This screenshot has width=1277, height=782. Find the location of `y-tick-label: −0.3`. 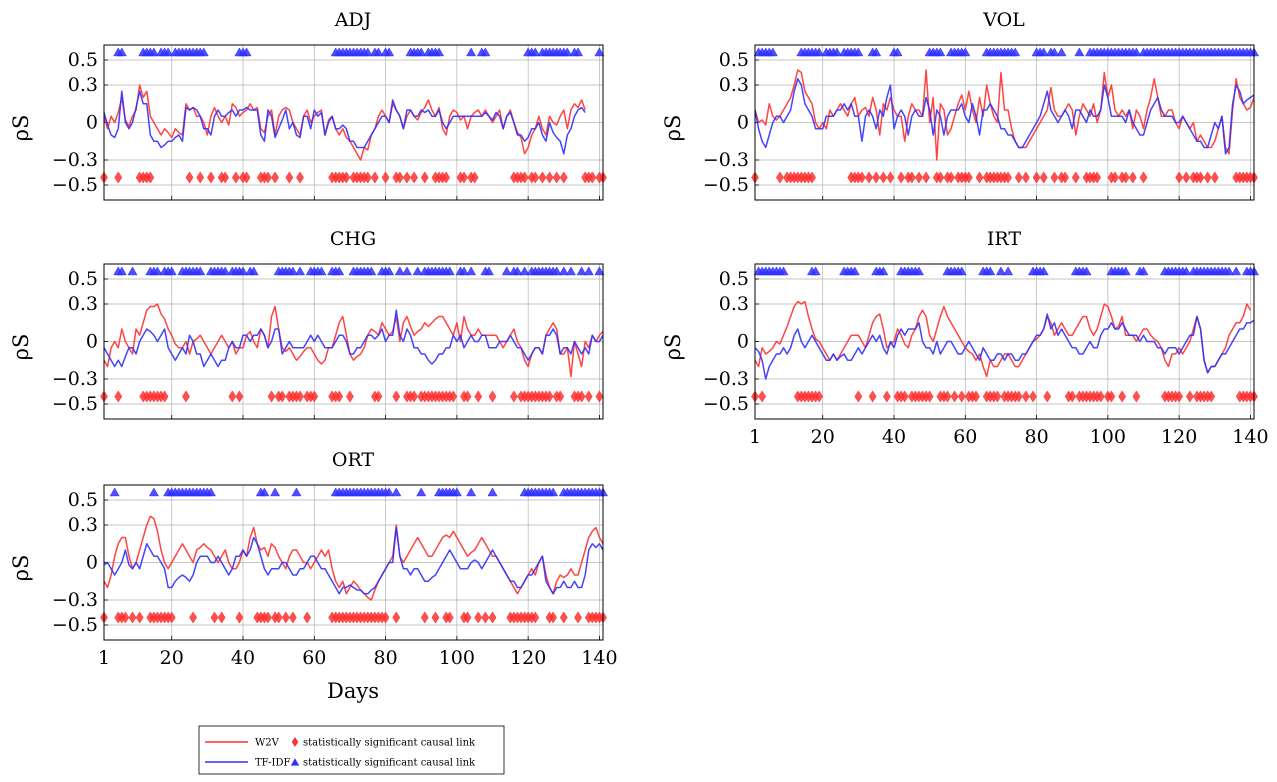

y-tick-label: −0.3 is located at coordinates (75, 600).